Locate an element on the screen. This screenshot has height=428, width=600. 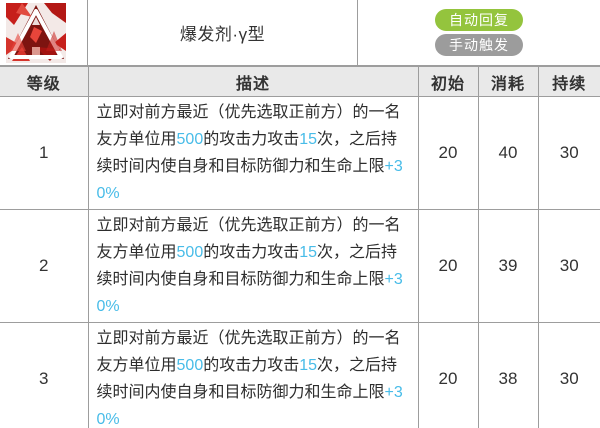
column-header-initial: 初始 is located at coordinates (448, 81).